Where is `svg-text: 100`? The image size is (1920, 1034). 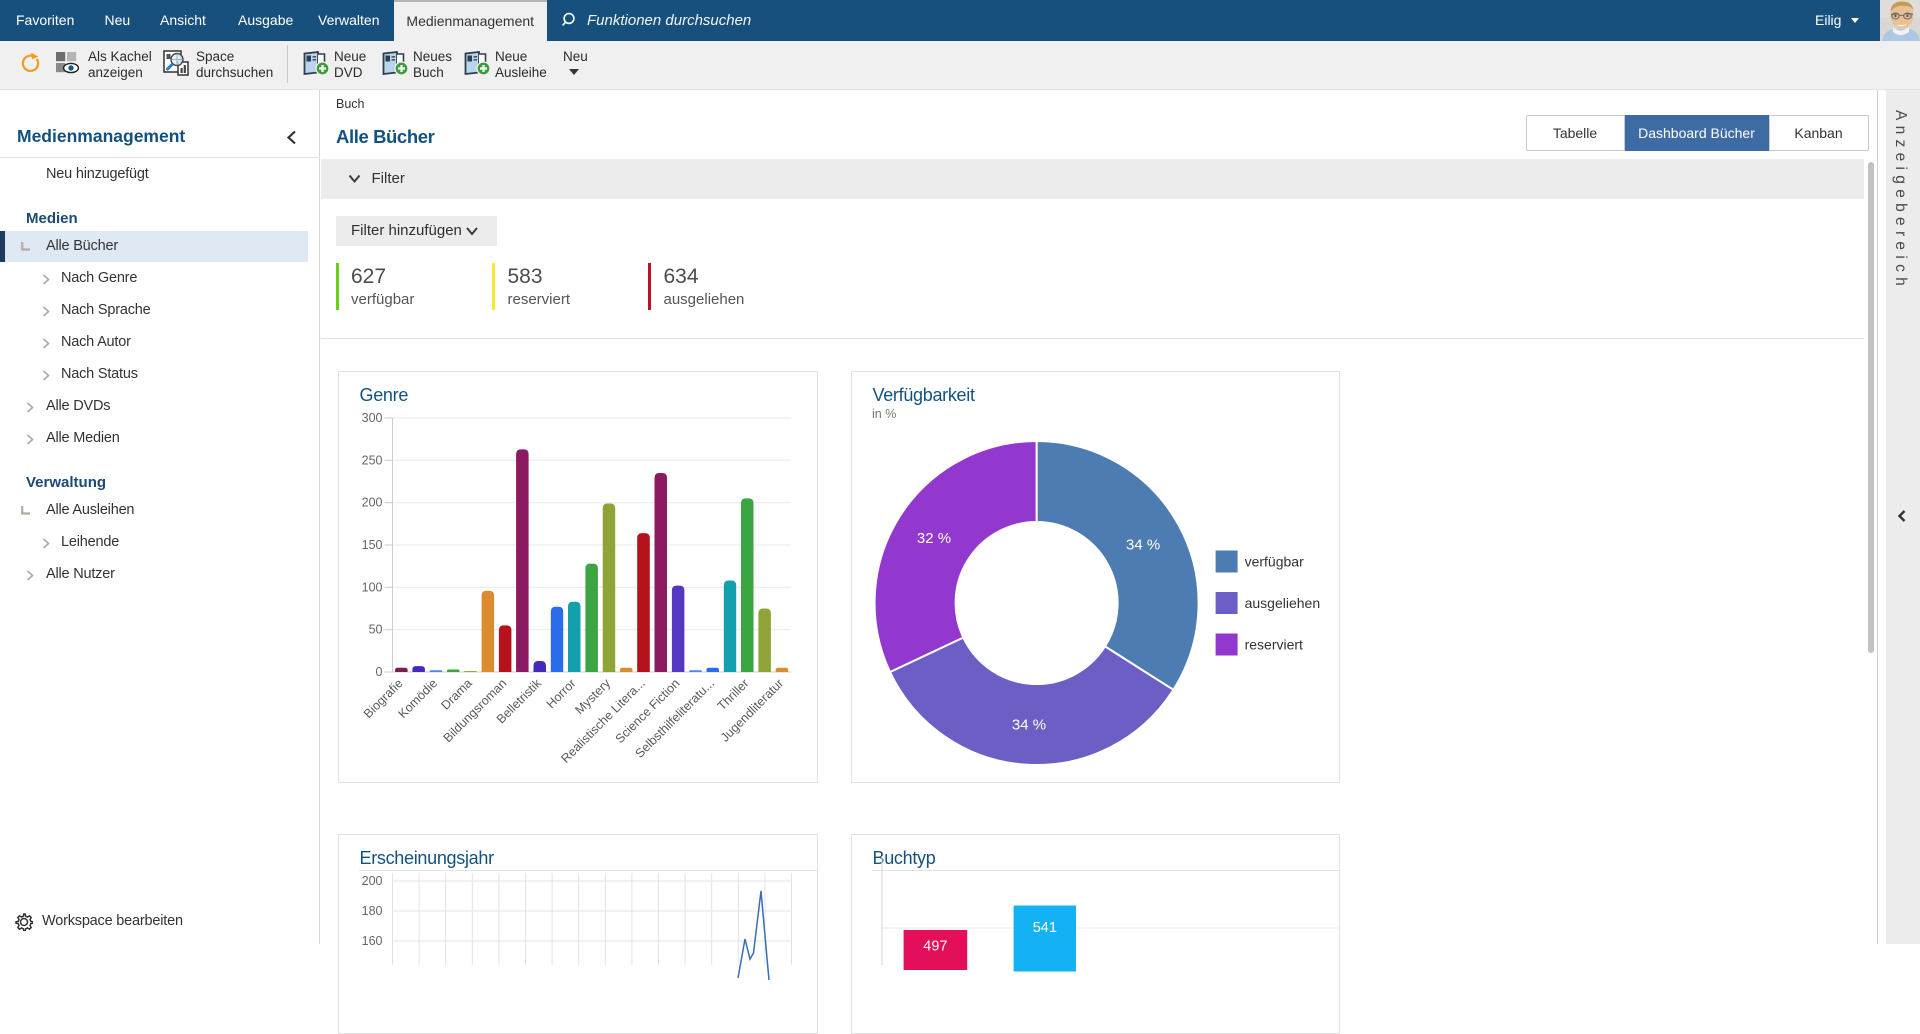 svg-text: 100 is located at coordinates (371, 587).